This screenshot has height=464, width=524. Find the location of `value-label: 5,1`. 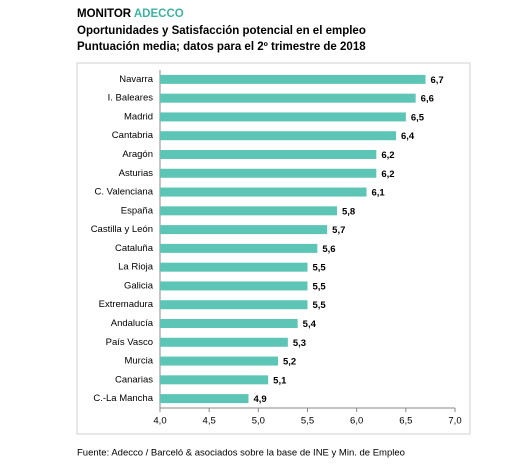

value-label: 5,1 is located at coordinates (280, 380).